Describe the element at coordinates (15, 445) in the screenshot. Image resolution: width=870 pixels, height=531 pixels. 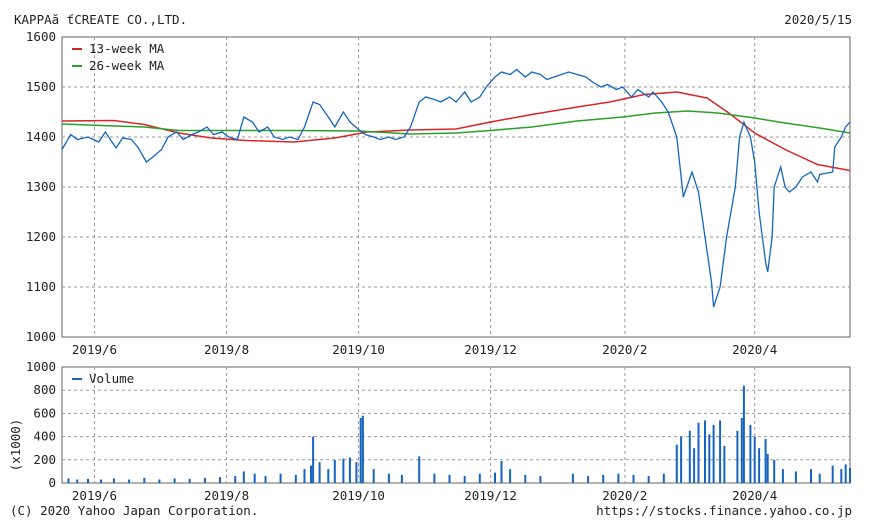
I see `y-axis-unit-label: (x1000)` at that location.